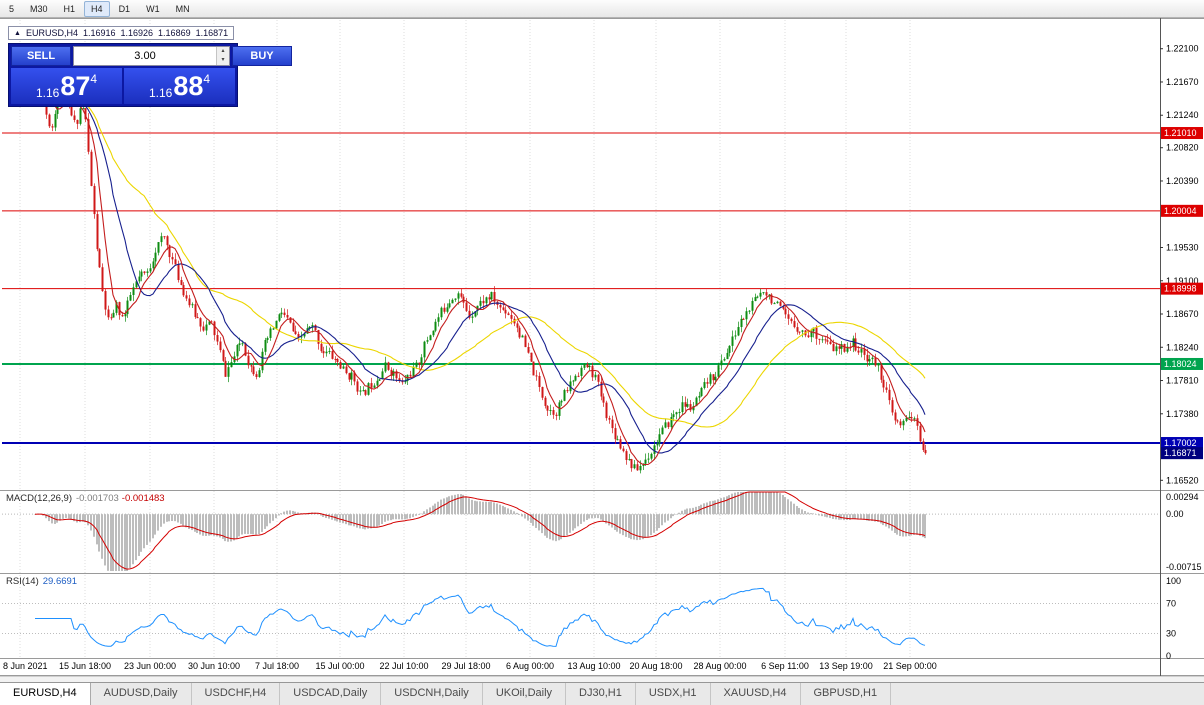  Describe the element at coordinates (262, 56) in the screenshot. I see `buy-button: BUY` at that location.